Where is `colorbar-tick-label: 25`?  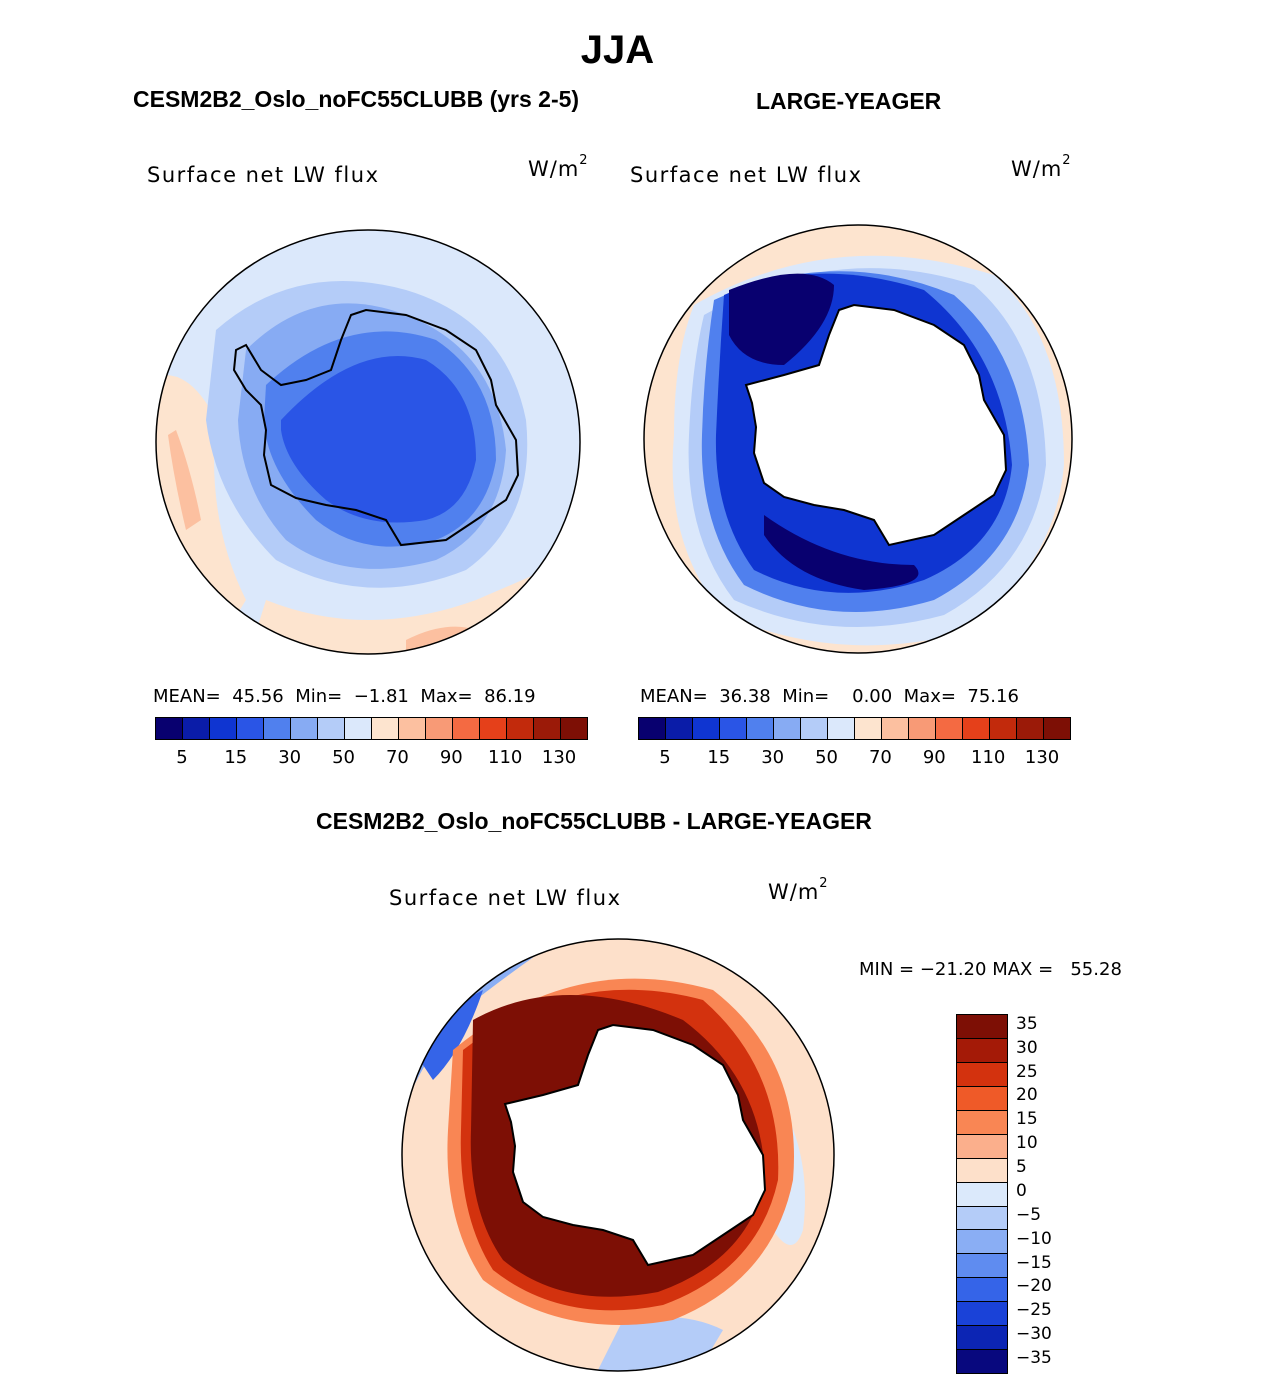 colorbar-tick-label: 25 is located at coordinates (1027, 1071).